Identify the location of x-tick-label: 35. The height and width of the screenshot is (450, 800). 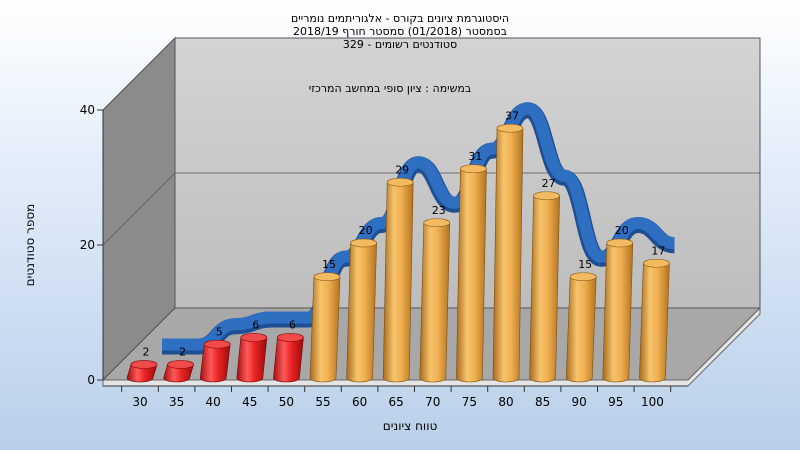
(176, 402).